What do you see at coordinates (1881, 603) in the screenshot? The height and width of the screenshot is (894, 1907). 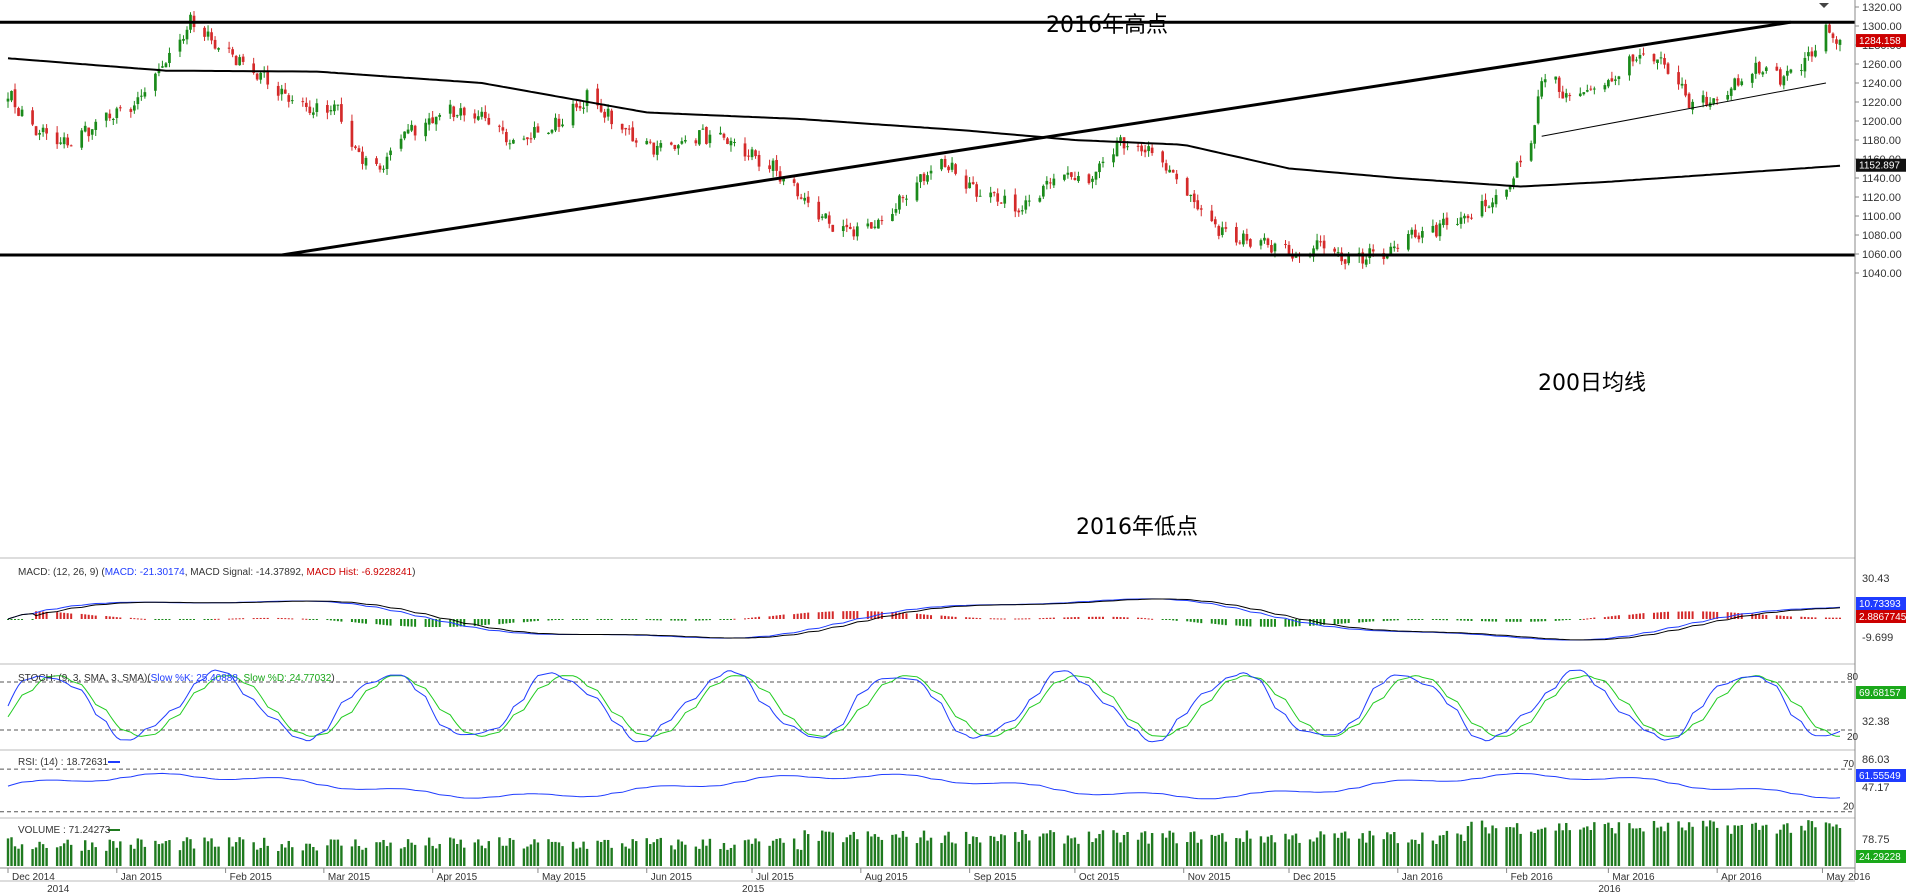 I see `macd-tag-bg` at bounding box center [1881, 603].